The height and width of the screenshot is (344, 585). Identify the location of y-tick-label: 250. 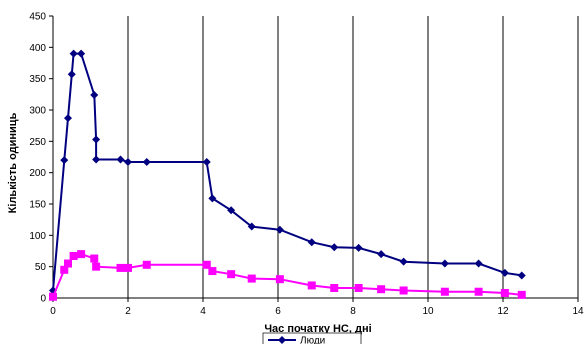
(37, 142).